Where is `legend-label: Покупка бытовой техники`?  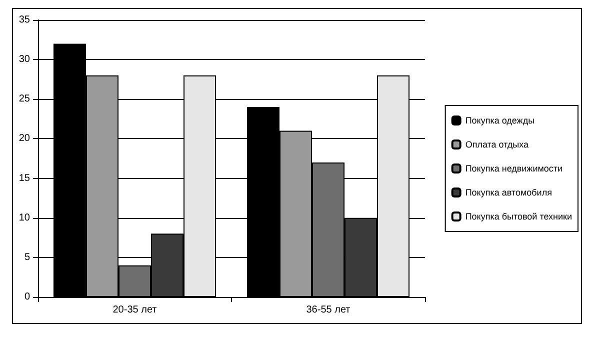
legend-label: Покупка бытовой техники is located at coordinates (518, 217).